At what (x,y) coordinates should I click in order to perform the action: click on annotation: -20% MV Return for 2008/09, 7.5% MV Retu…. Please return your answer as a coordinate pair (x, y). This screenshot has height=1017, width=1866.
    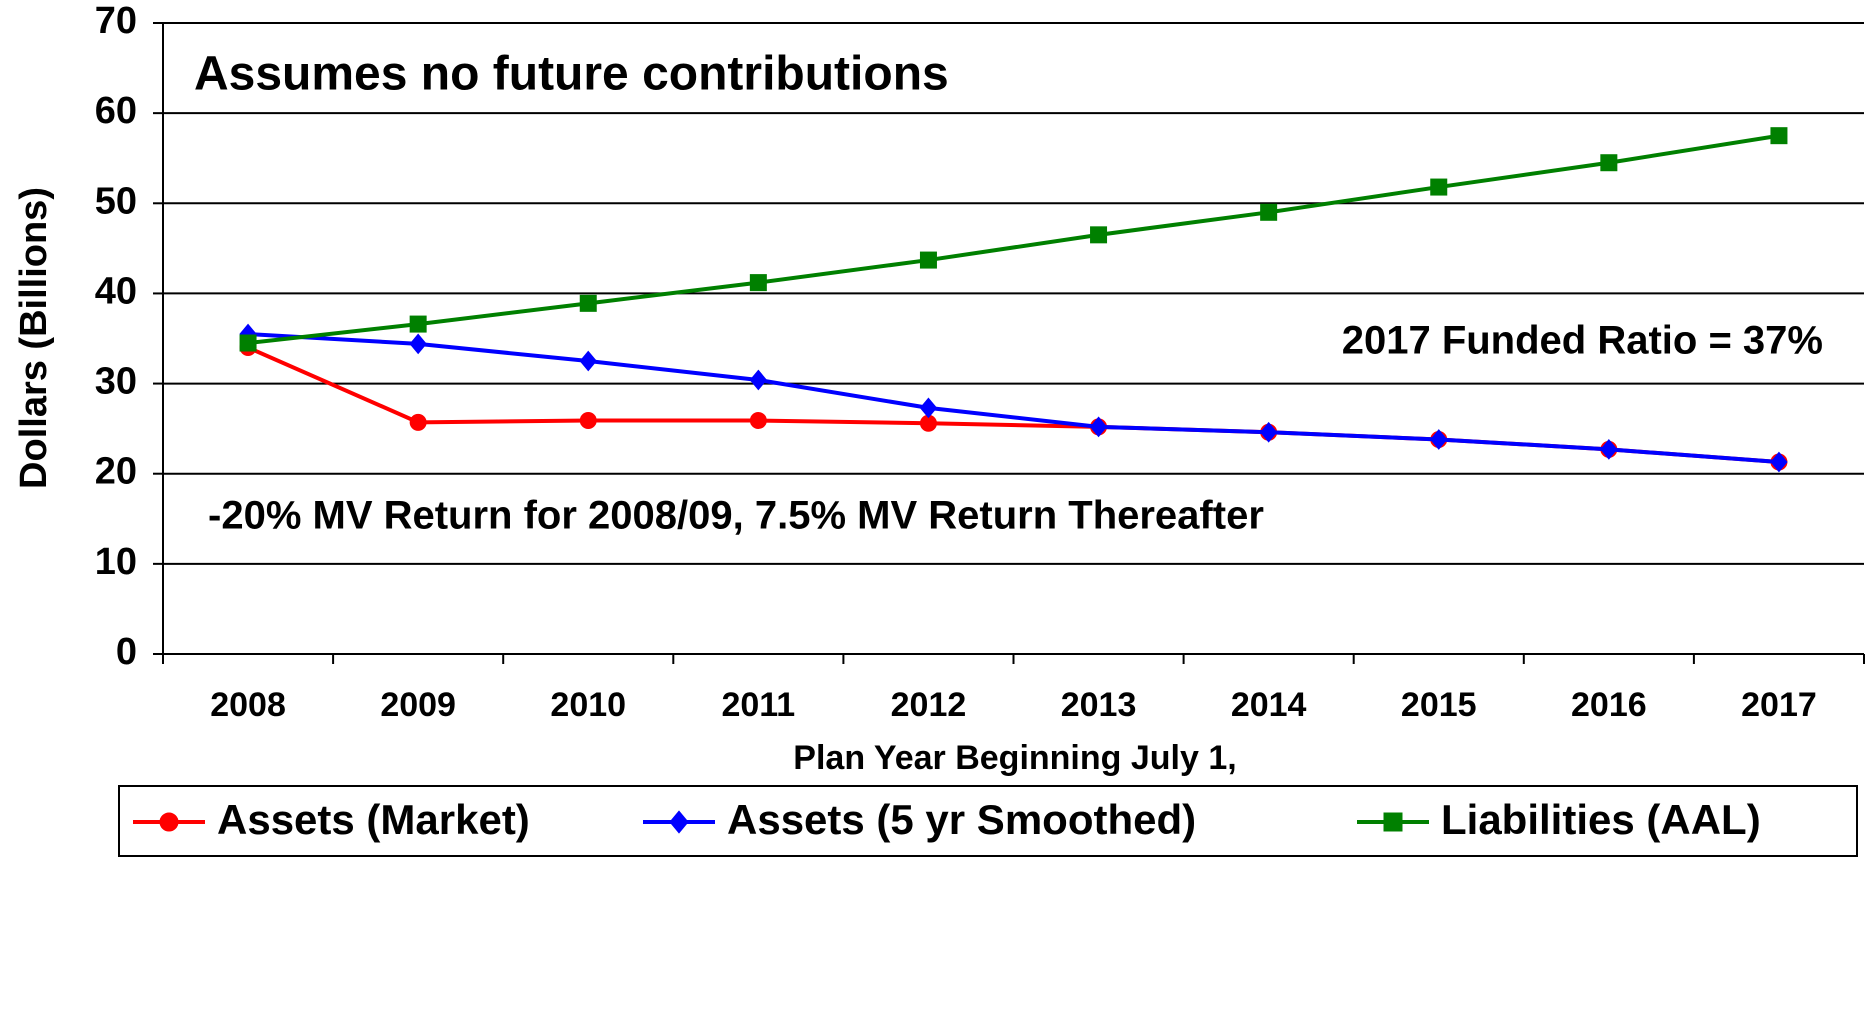
    Looking at the image, I should click on (736, 516).